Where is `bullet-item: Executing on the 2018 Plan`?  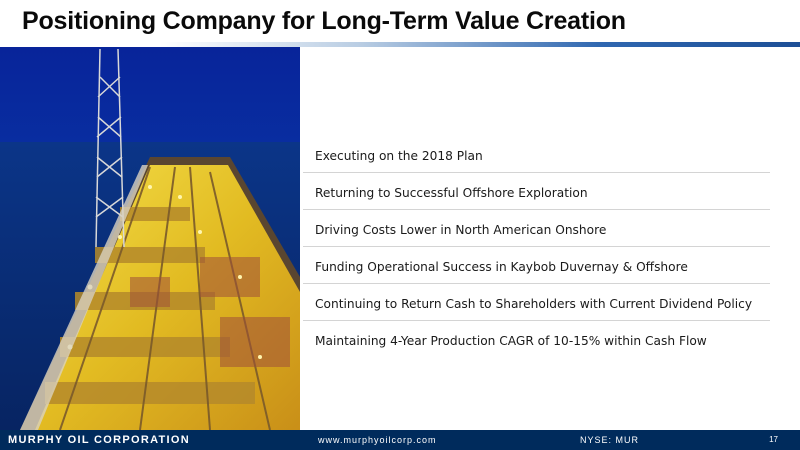
bullet-item: Executing on the 2018 Plan is located at coordinates (536, 154).